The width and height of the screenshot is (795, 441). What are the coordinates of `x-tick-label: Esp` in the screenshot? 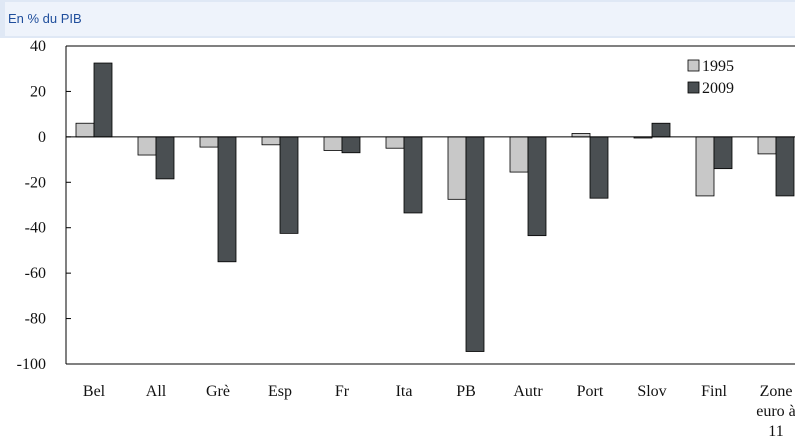 It's located at (280, 391).